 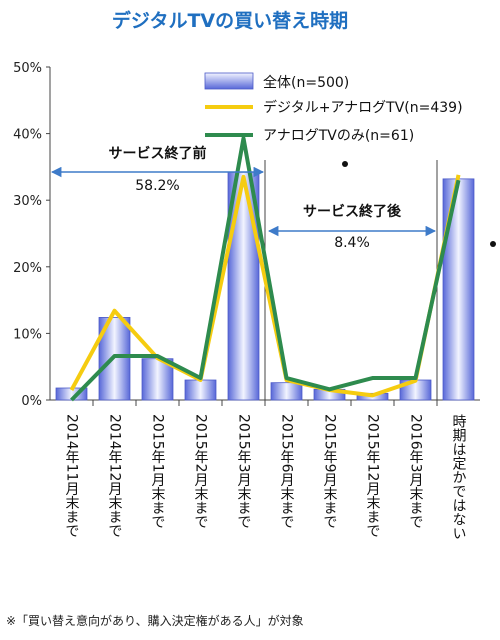 I want to click on y-tick-label: 30%, so click(x=27, y=201).